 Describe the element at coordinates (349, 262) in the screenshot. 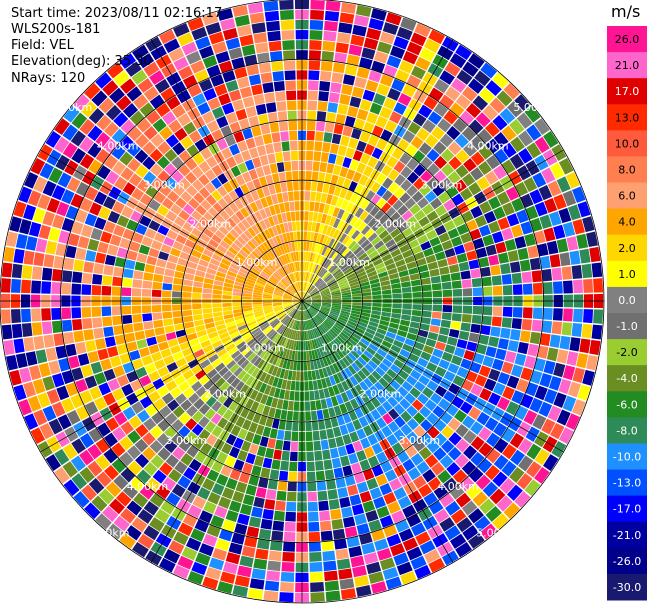

I see `range-ring-label: 1.00km` at that location.